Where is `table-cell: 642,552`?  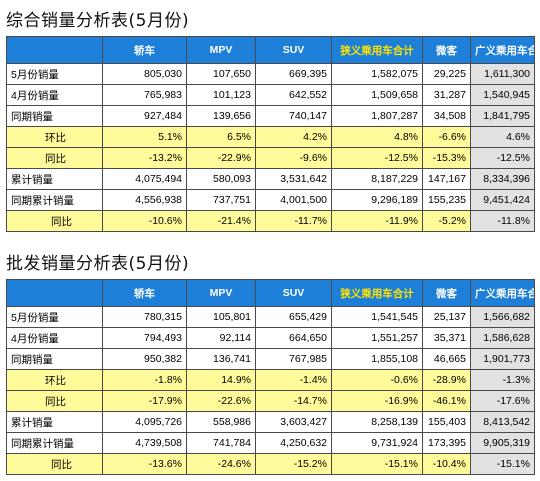 table-cell: 642,552 is located at coordinates (293, 95).